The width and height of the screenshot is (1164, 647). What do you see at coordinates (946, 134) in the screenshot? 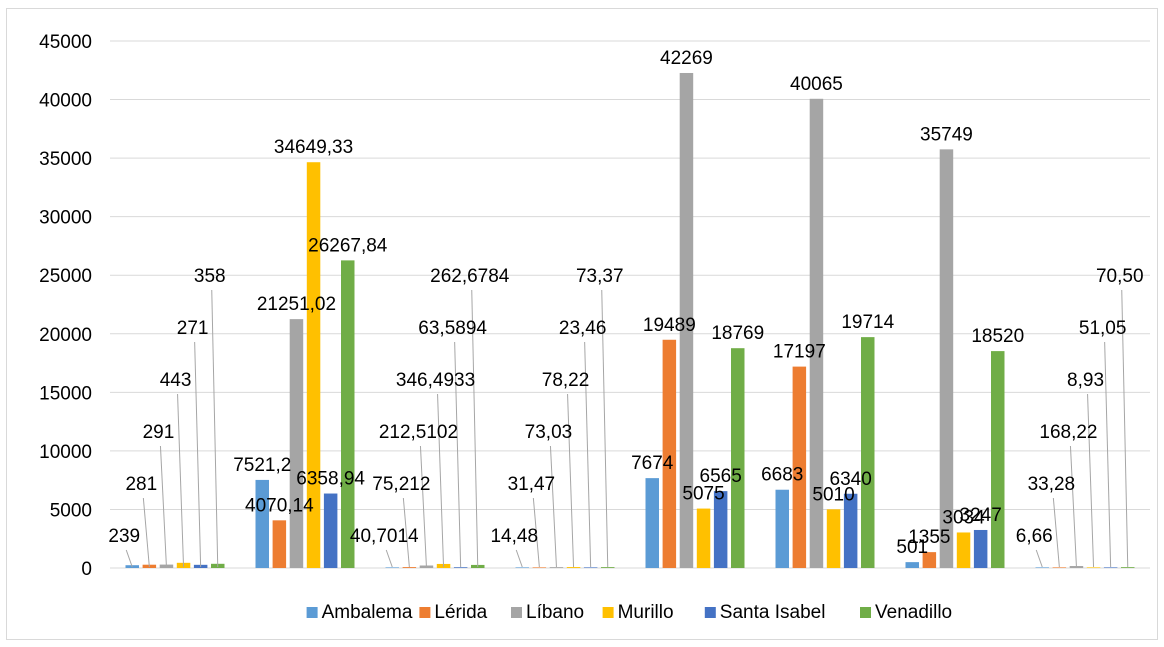
I see `data-label: 35749` at bounding box center [946, 134].